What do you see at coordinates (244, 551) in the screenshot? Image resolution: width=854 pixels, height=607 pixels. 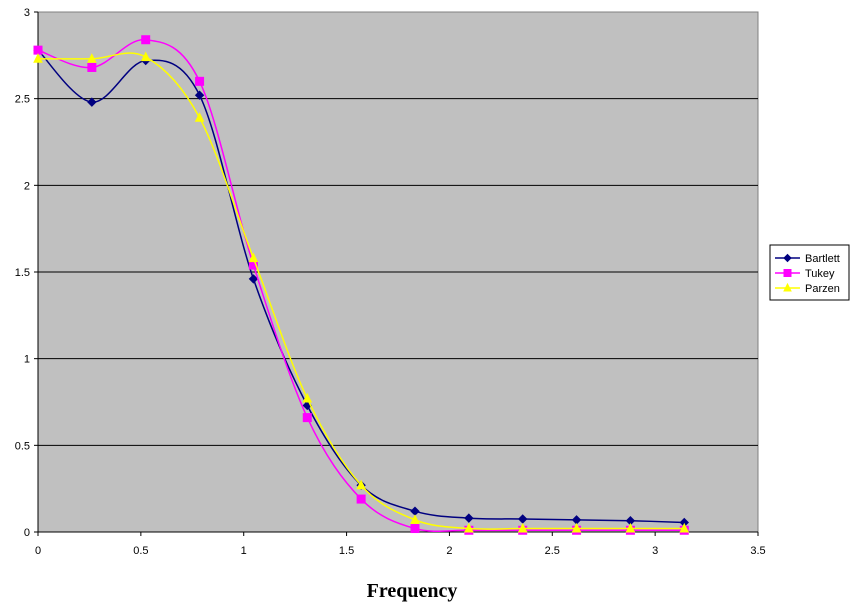 I see `x-tick-label: 1` at bounding box center [244, 551].